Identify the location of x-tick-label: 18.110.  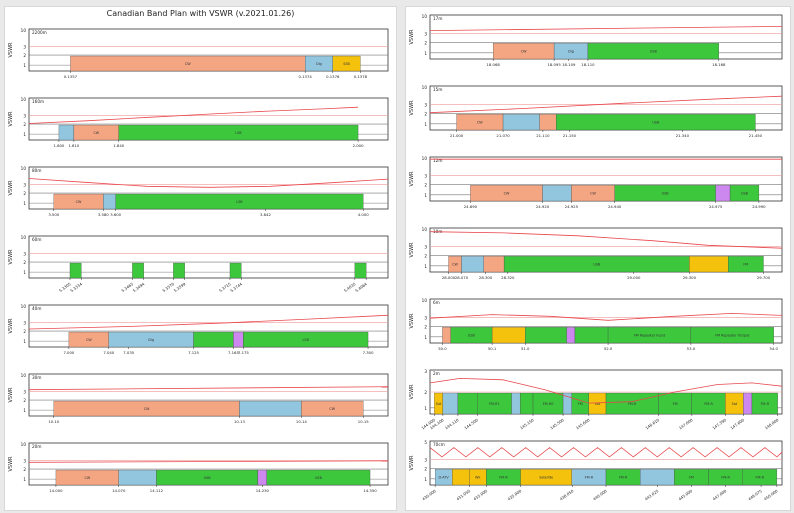
(588, 64).